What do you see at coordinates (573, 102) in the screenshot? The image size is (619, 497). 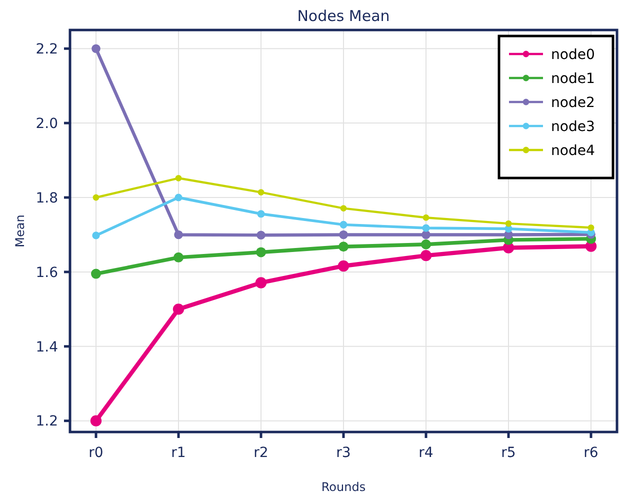 I see `legend-label: node2` at bounding box center [573, 102].